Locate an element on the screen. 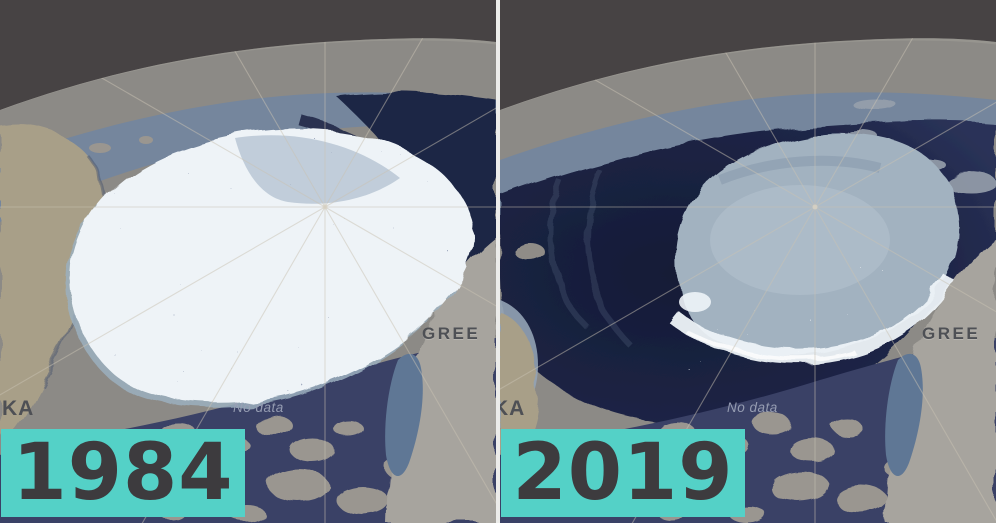 The image size is (996, 523). year-label: 2019 is located at coordinates (623, 473).